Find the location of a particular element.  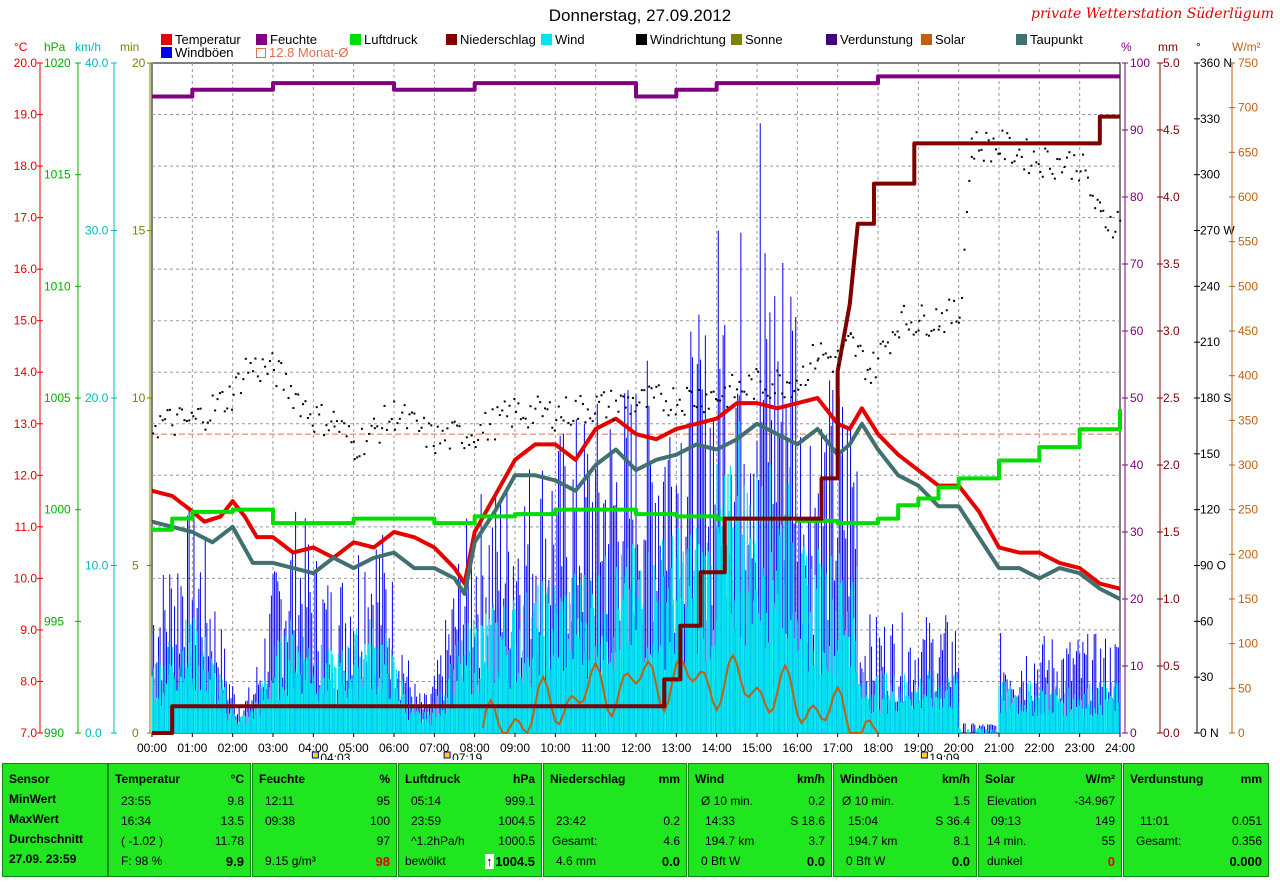

stats-unit: hPa is located at coordinates (523, 779).